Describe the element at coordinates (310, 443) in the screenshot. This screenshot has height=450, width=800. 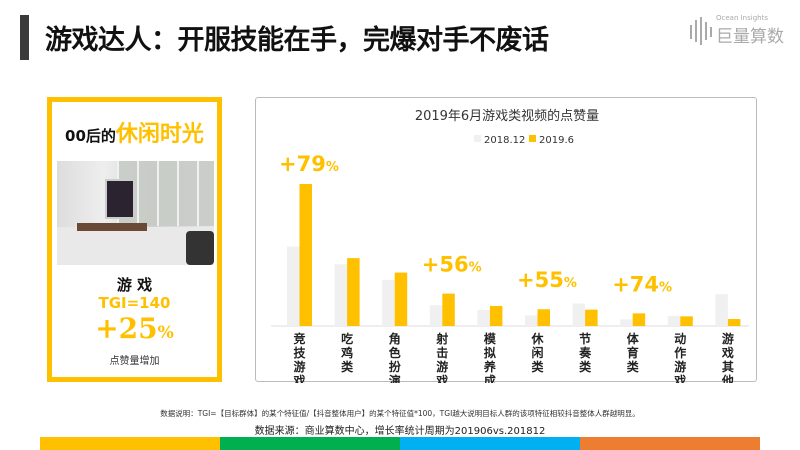
I see `footer-strip-green` at that location.